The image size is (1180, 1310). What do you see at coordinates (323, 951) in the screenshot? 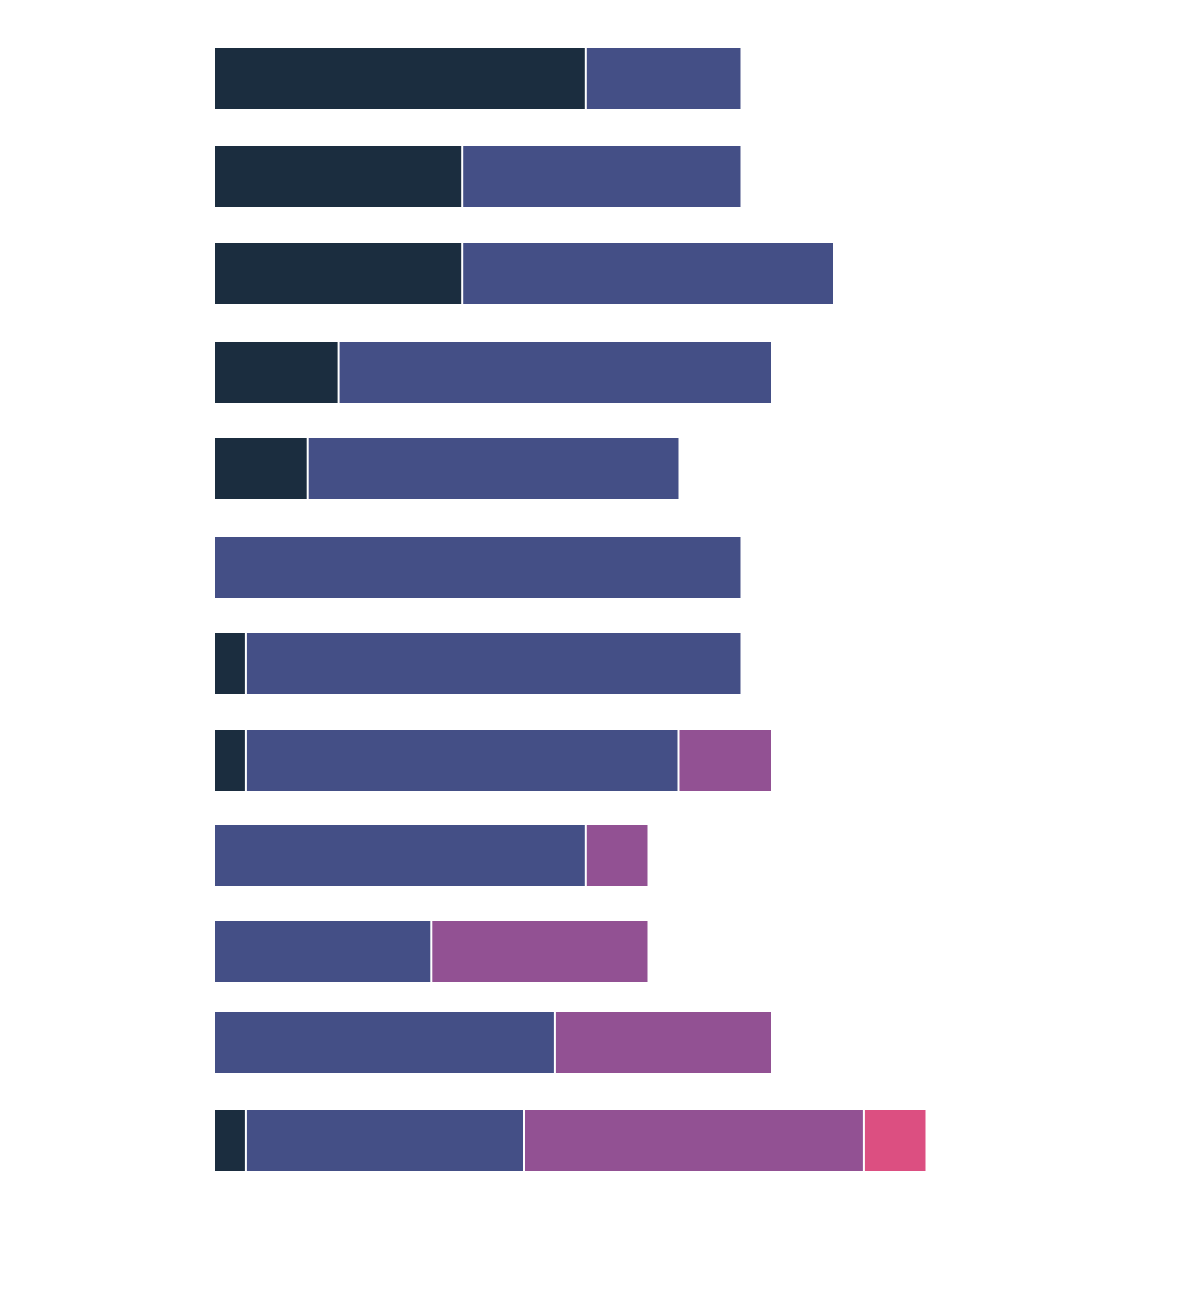
I see `bar-segment-row10-series2` at bounding box center [323, 951].